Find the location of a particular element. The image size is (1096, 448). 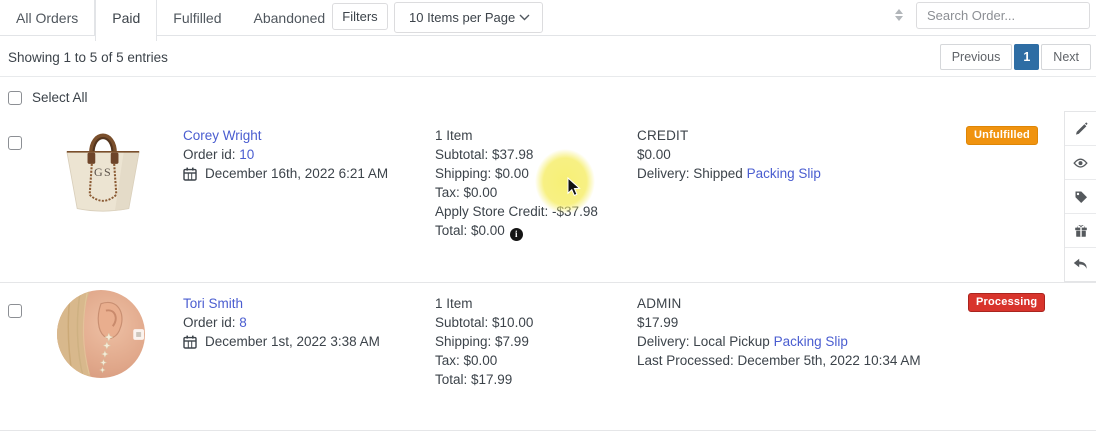

payment-method: ADMIN is located at coordinates (659, 303).